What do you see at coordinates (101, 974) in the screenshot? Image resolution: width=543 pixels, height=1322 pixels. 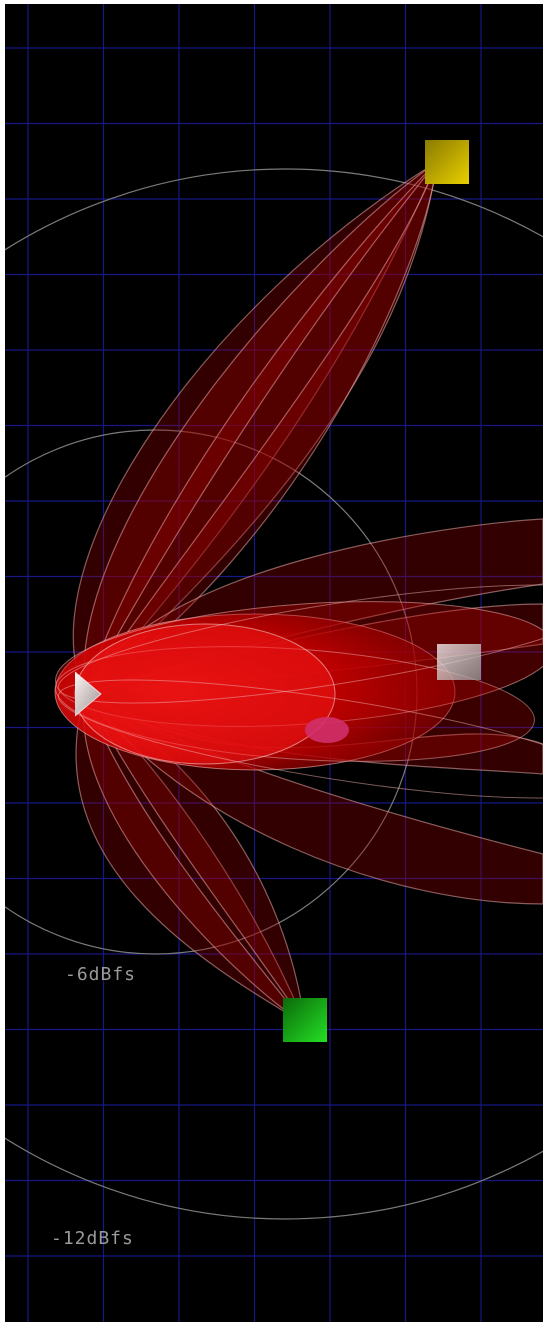 I see `ring-label-6db: -6dBfs` at bounding box center [101, 974].